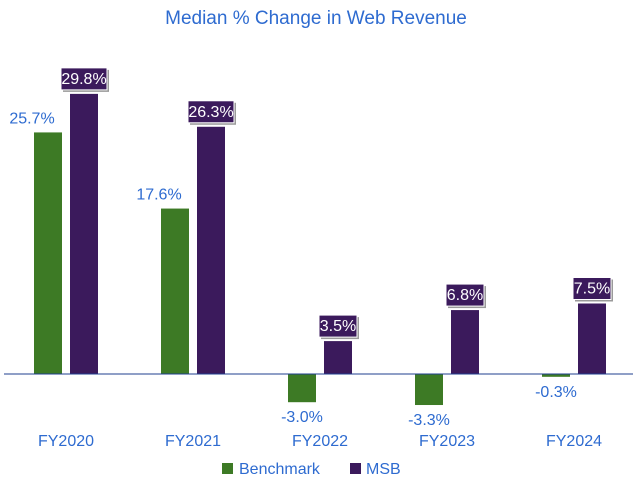 This screenshot has height=500, width=633. I want to click on data-label-benchmark-fy2022: -3.0%, so click(302, 417).